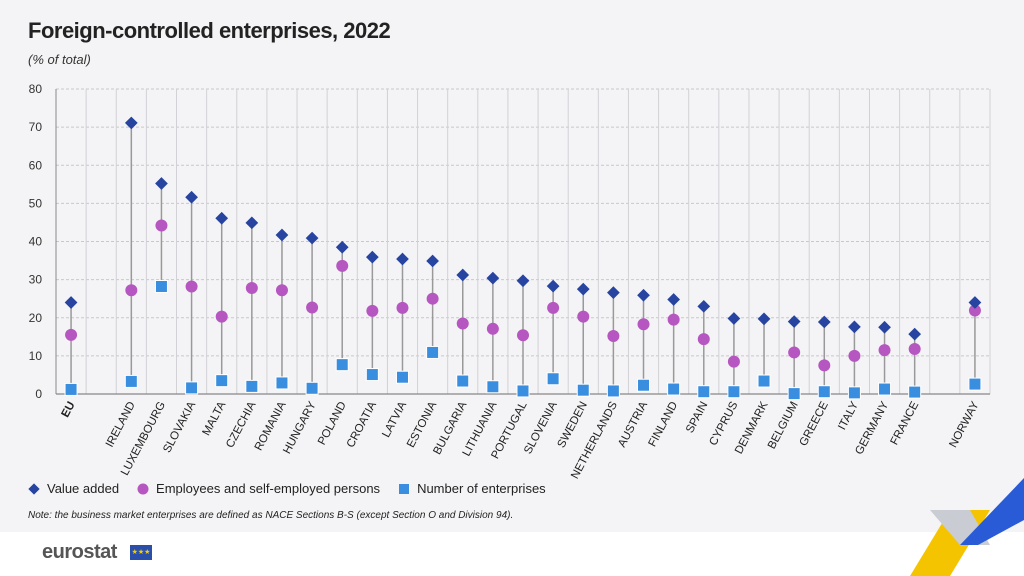 This screenshot has width=1024, height=576. Describe the element at coordinates (967, 527) in the screenshot. I see `decorative-corner-shape` at that location.